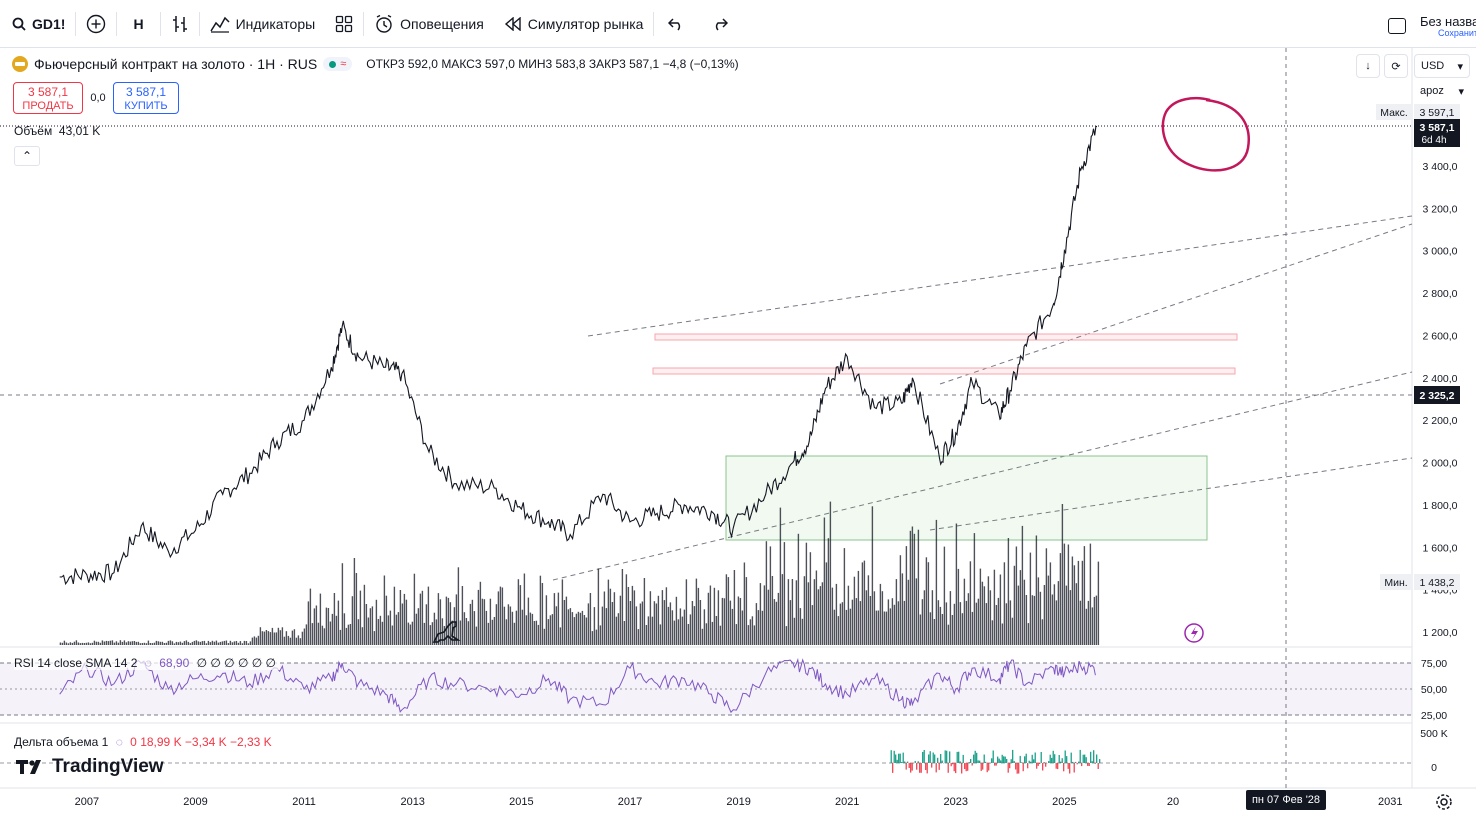  Describe the element at coordinates (532, 64) in the screenshot. I see `low-label: МИН` at that location.